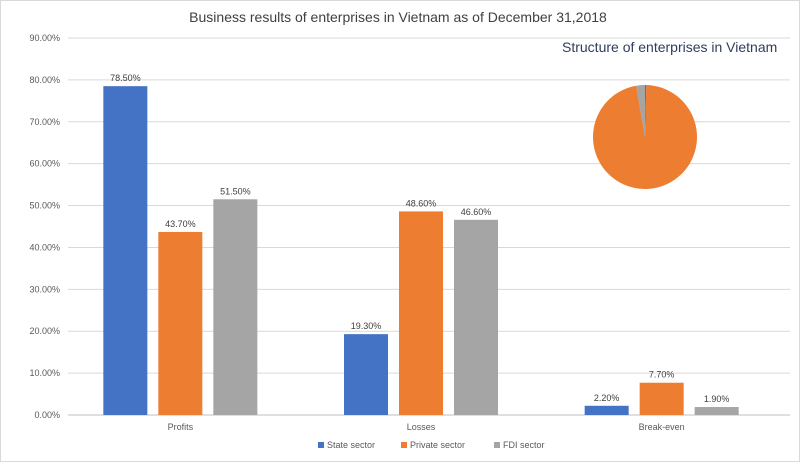  I want to click on pie-slice-fdi-sector, so click(640, 111).